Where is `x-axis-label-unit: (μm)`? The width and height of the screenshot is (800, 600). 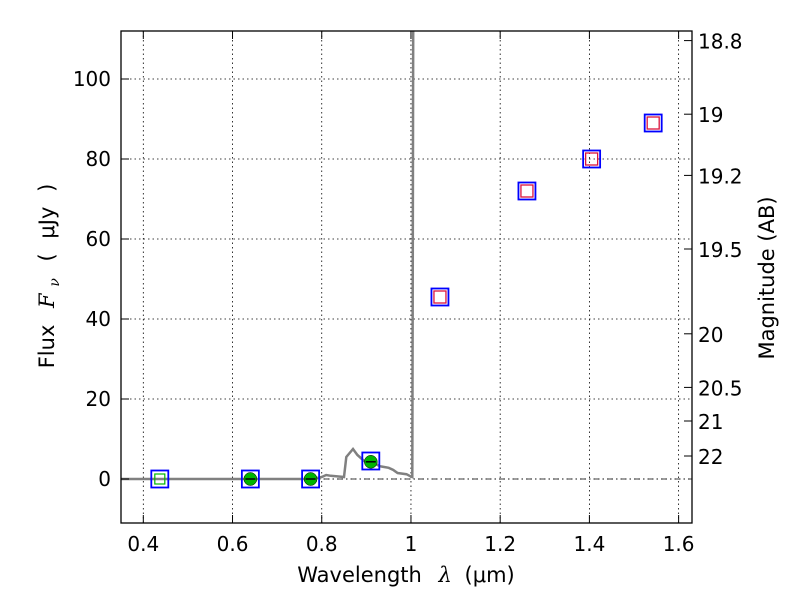 x-axis-label-unit: (μm) is located at coordinates (490, 575).